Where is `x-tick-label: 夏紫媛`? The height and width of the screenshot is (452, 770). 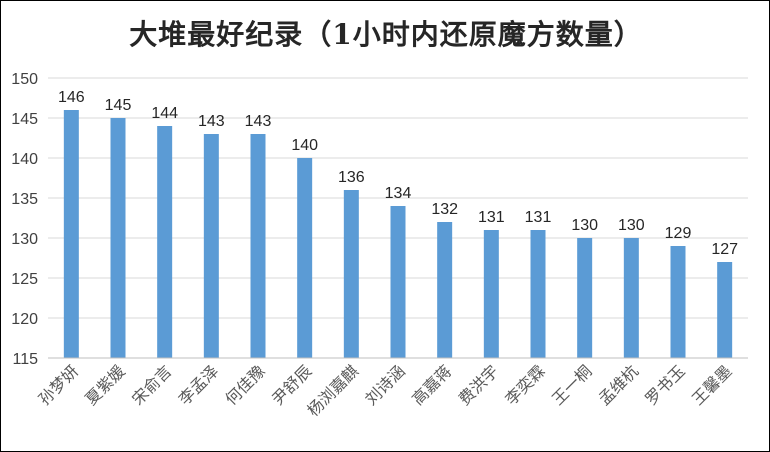
x-tick-label: 夏紫媛 is located at coordinates (104, 384).